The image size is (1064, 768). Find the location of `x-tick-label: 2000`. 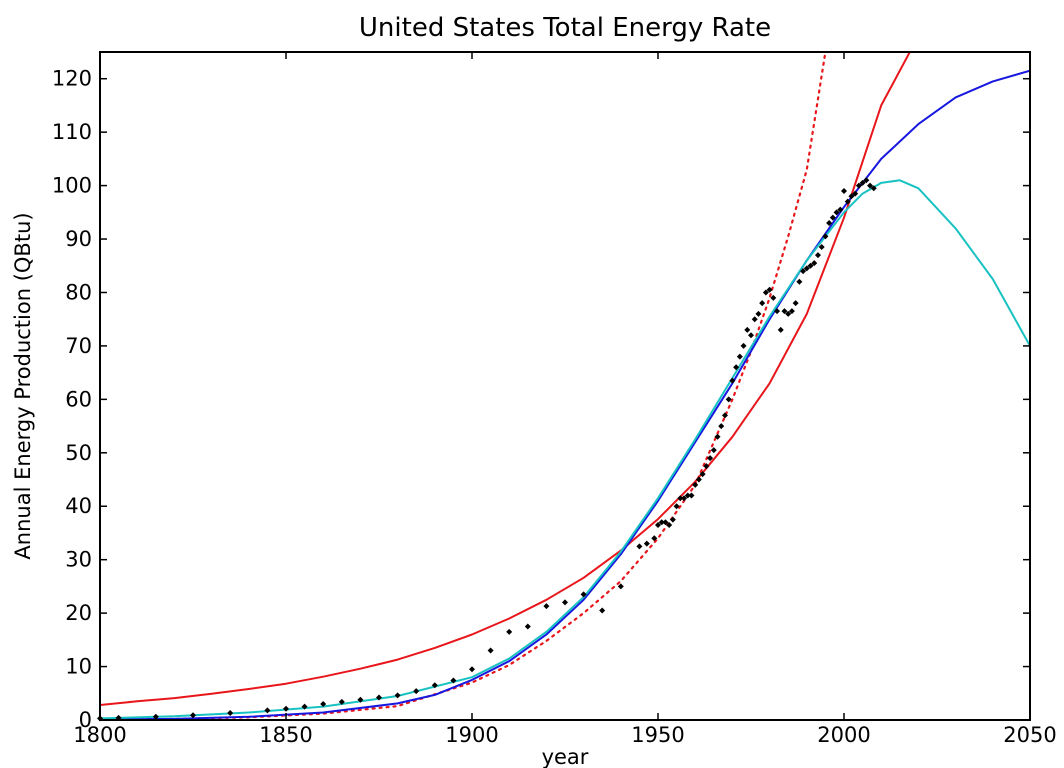

x-tick-label: 2000 is located at coordinates (843, 735).